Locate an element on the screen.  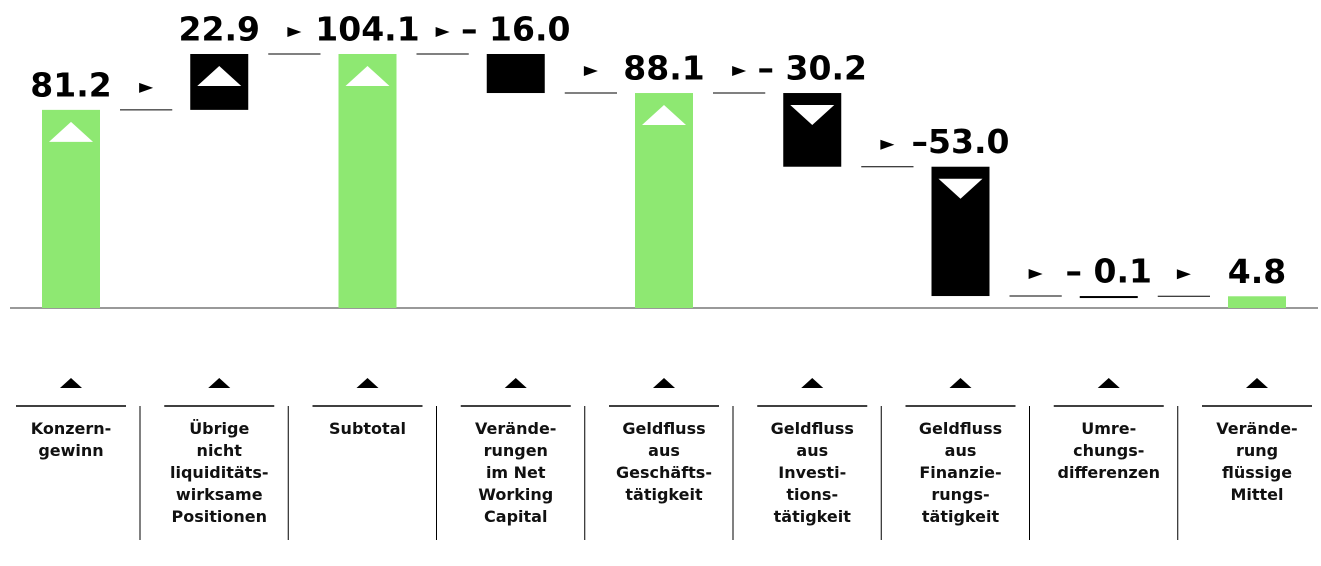
category-label: Geldfluss aus Geschäfts- tätigkeit is located at coordinates (664, 461).